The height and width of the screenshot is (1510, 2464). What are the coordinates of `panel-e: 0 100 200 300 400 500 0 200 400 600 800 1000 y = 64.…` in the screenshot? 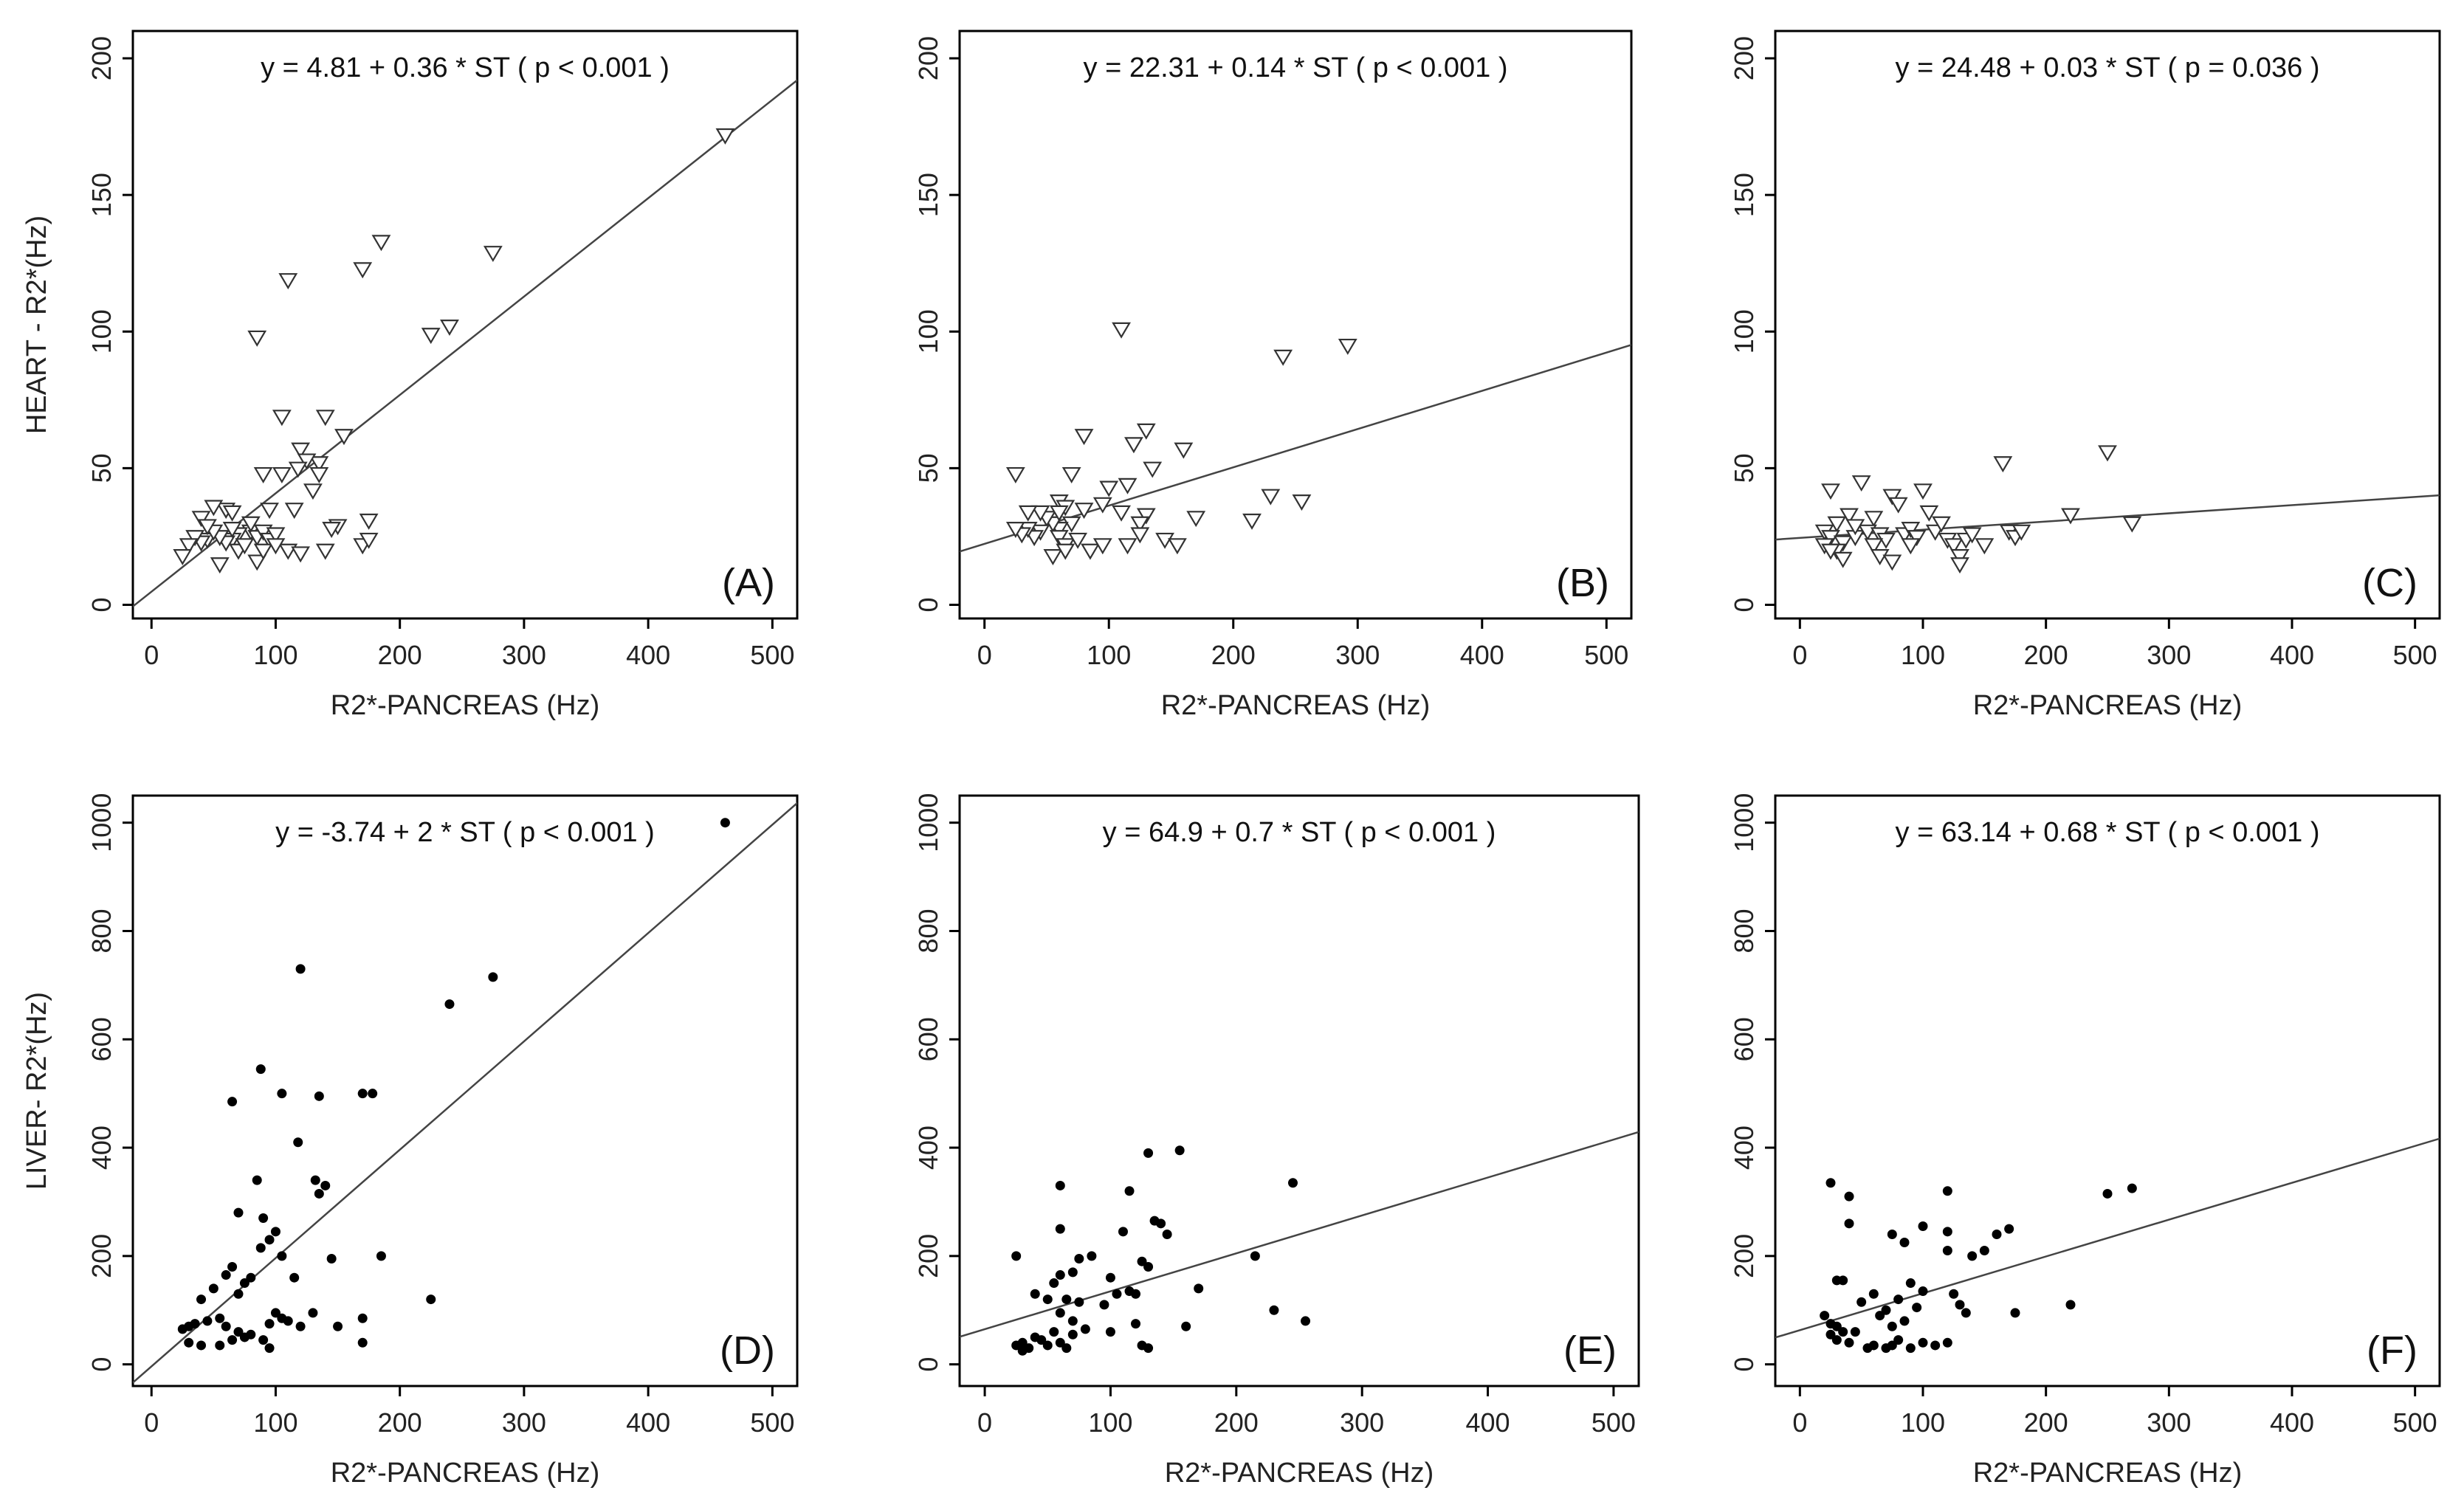 It's located at (1276, 1141).